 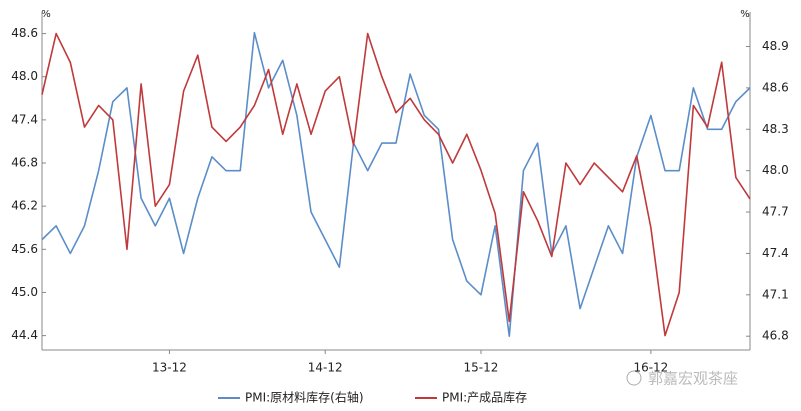 I want to click on y2-tick-label: 48.9, so click(x=775, y=46).